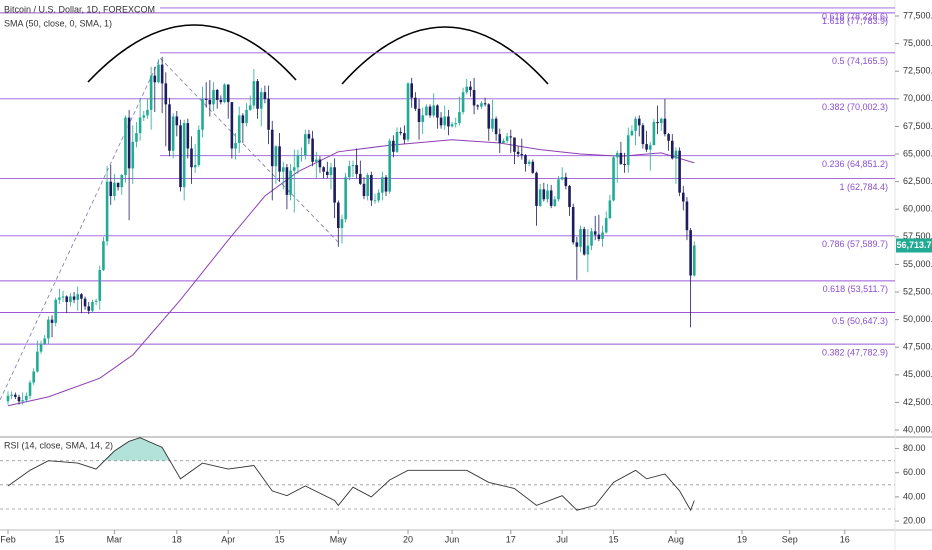 This screenshot has height=550, width=932. Describe the element at coordinates (742, 539) in the screenshot. I see `x-tick-label: 19` at that location.